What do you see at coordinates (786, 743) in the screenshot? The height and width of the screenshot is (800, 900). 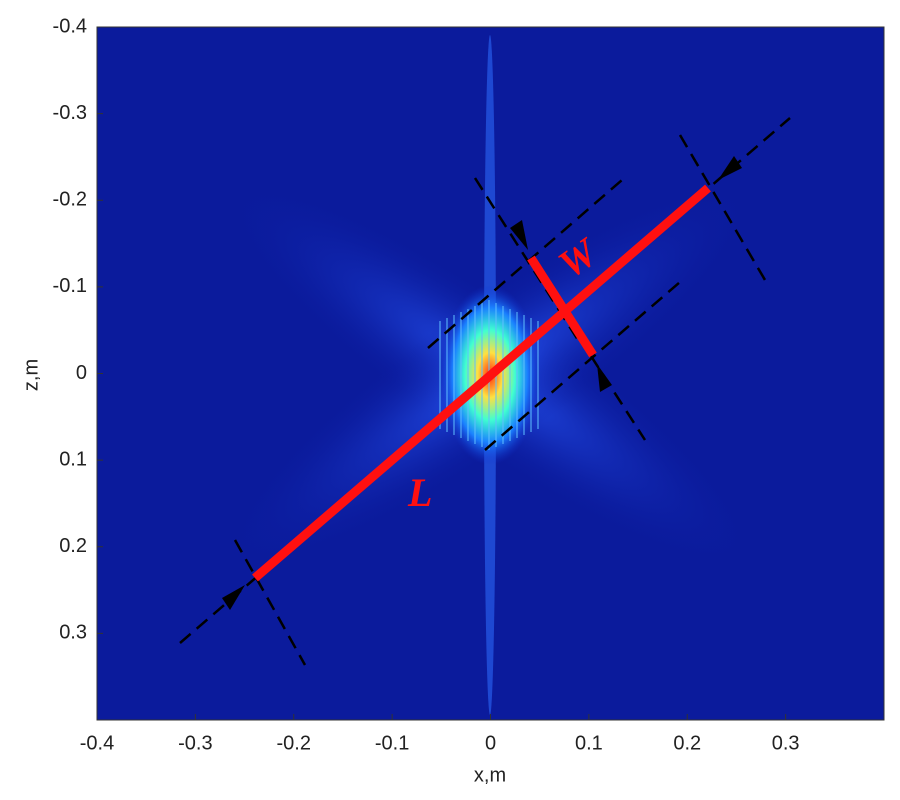 I see `x-tick-label: 0.3` at bounding box center [786, 743].